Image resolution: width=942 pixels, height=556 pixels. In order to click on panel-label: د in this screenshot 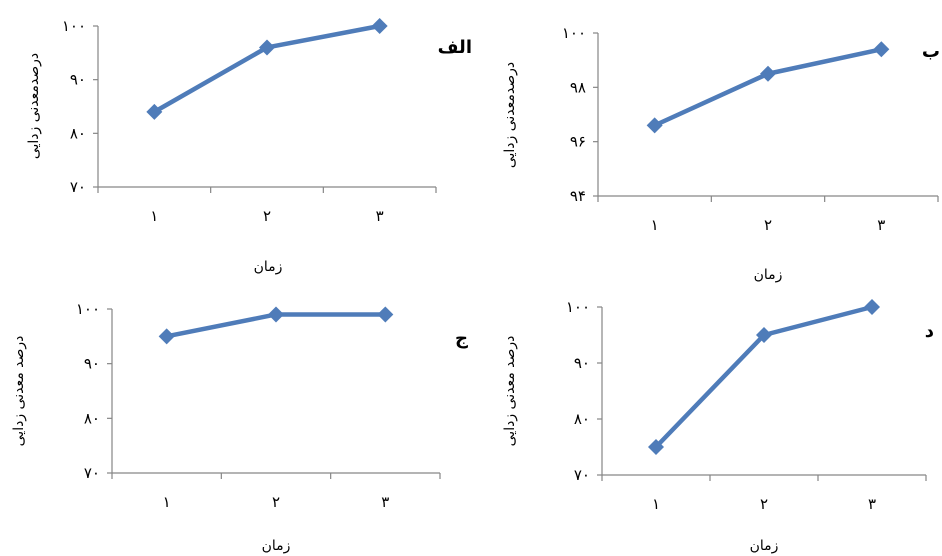, I will do `click(929, 331)`.